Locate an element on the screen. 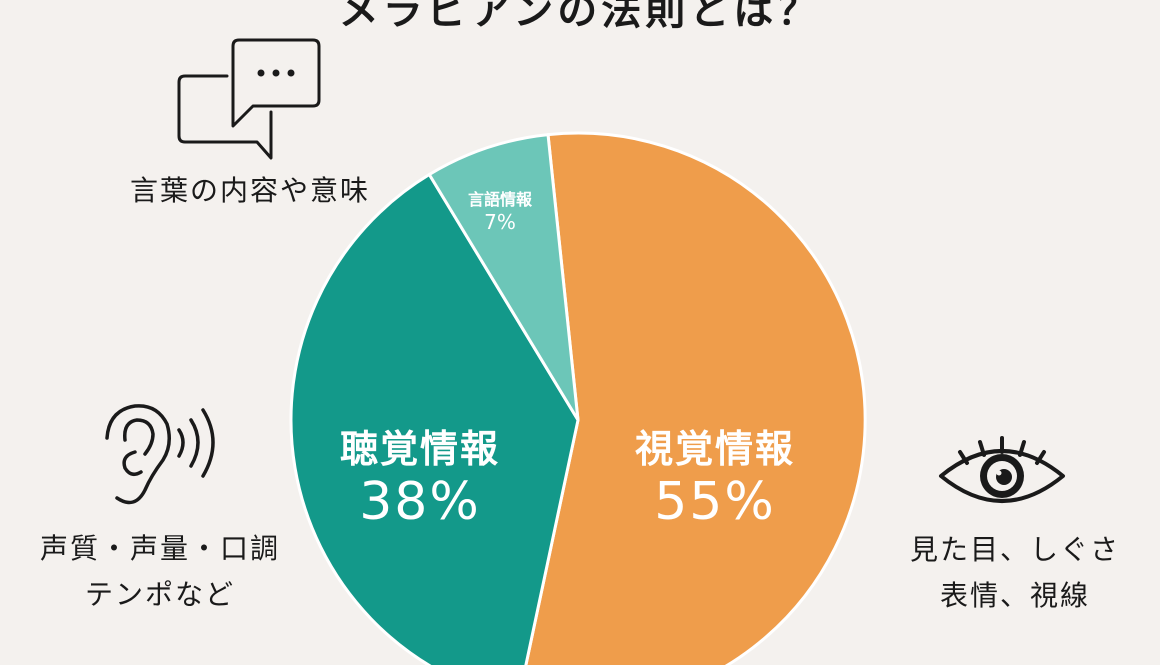 Image resolution: width=1160 pixels, height=665 pixels. verbal-description-line-1: 言葉の内容や意味 is located at coordinates (249, 190).